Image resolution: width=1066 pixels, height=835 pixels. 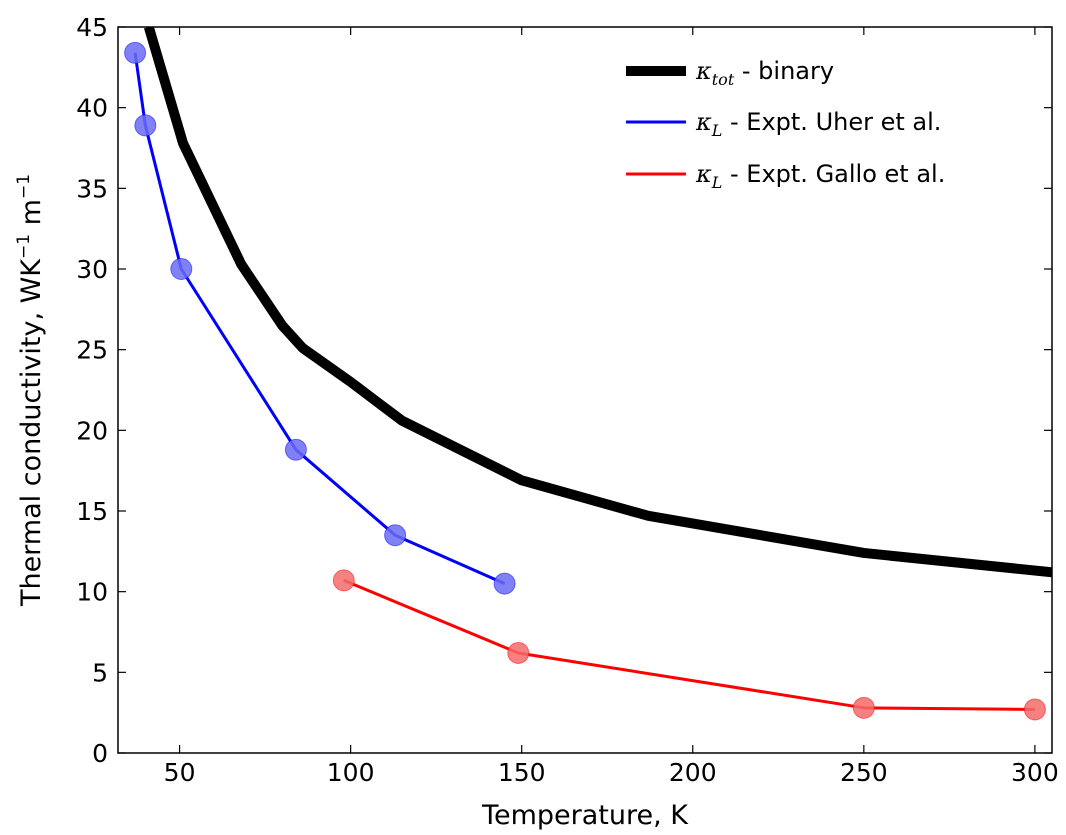 What do you see at coordinates (92, 27) in the screenshot?
I see `y-tick-label: 45` at bounding box center [92, 27].